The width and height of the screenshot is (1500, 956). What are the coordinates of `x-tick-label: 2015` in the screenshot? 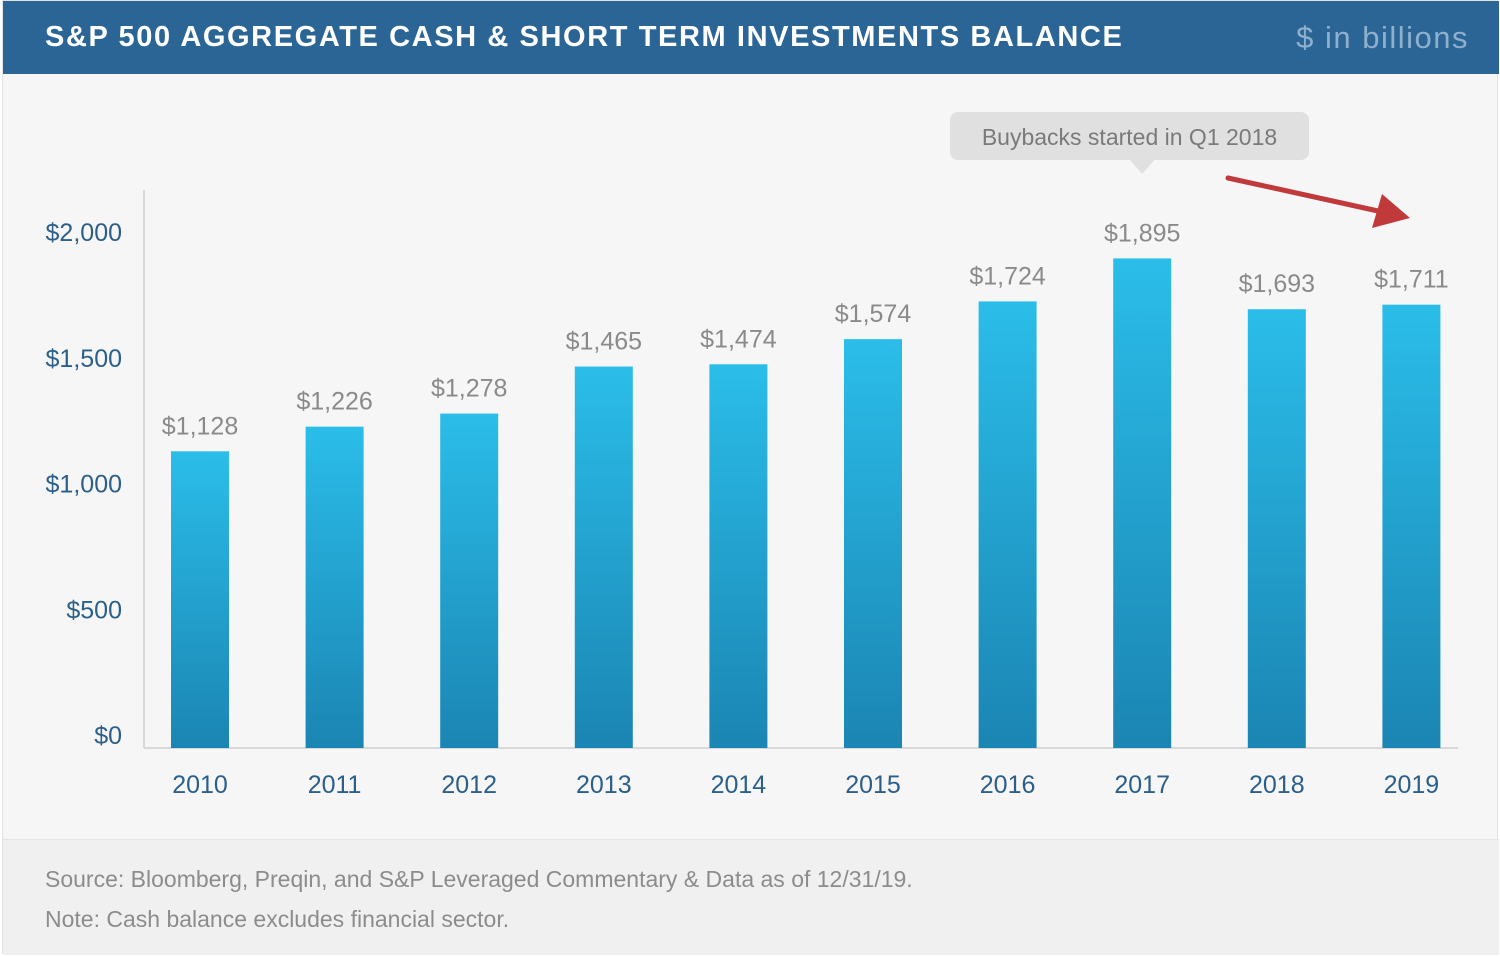 It's located at (873, 785).